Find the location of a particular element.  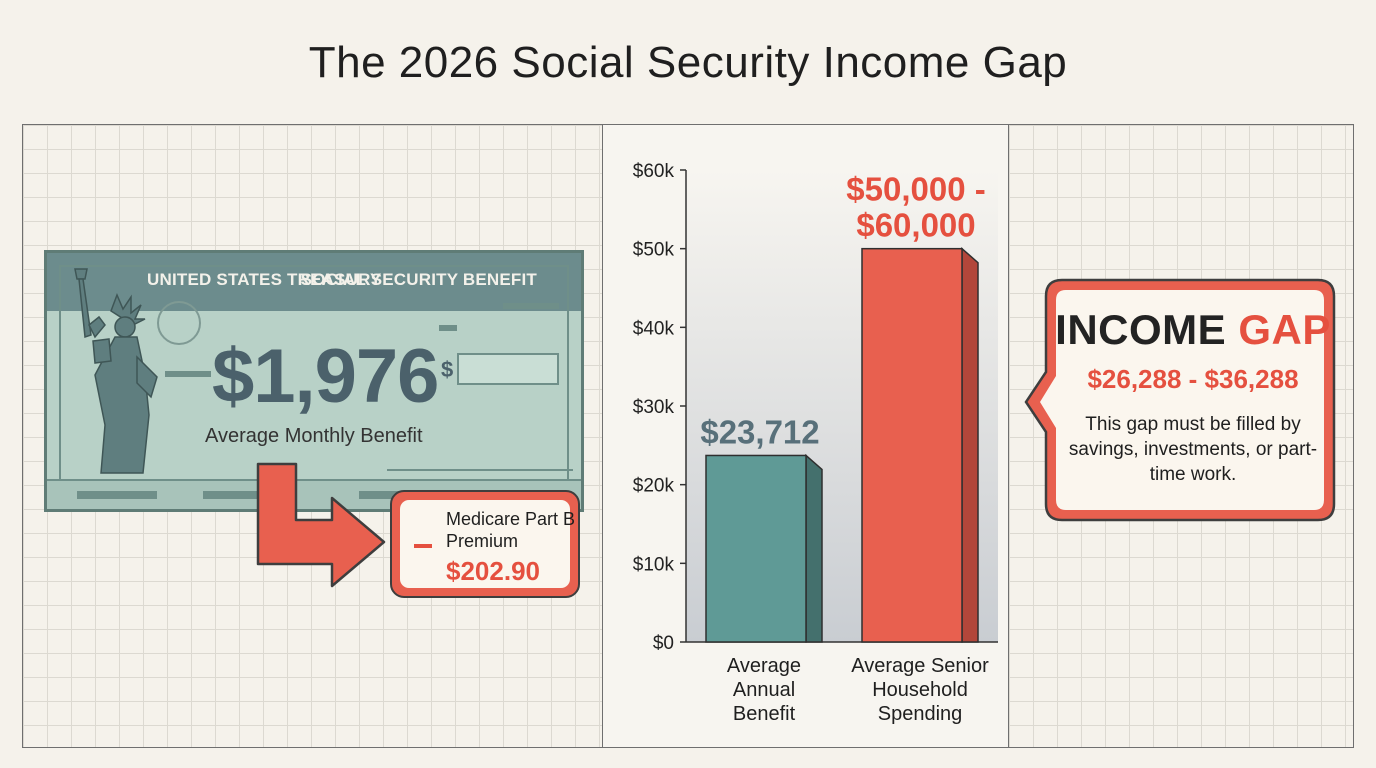

check-amount-label: Average Monthly Benefit is located at coordinates (314, 436).